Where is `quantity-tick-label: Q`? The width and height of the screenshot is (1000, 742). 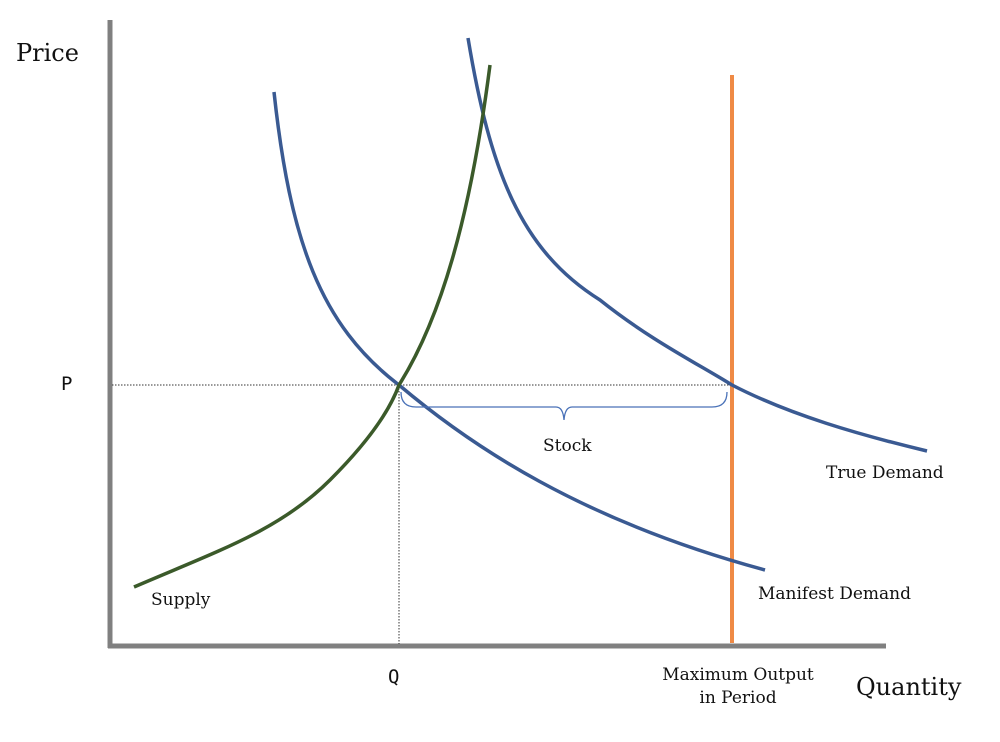
quantity-tick-label: Q is located at coordinates (393, 677).